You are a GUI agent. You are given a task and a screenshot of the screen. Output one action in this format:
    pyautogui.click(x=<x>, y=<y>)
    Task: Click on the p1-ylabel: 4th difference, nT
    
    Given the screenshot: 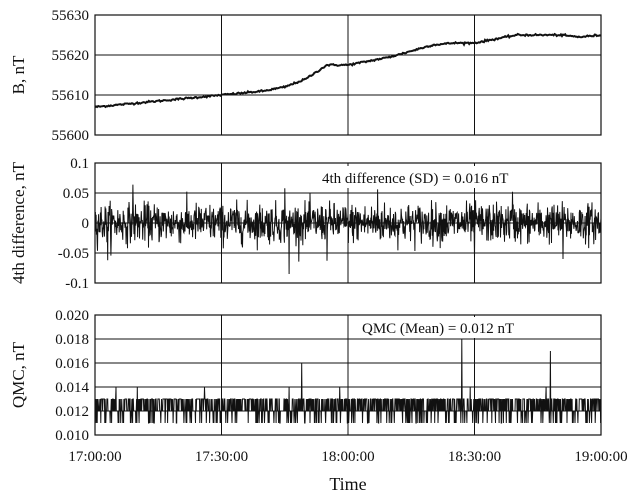 What is the action you would take?
    pyautogui.click(x=18, y=222)
    